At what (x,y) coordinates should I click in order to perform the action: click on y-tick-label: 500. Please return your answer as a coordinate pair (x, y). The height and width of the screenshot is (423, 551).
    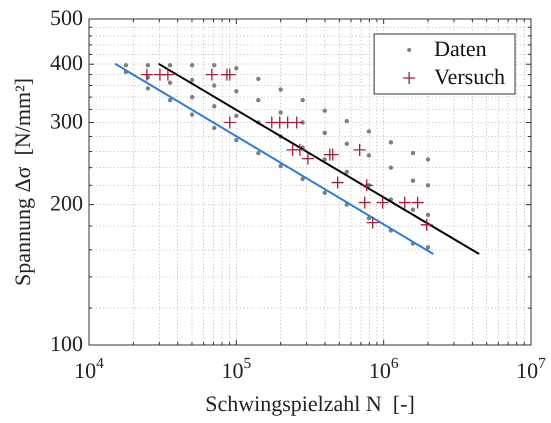
    Looking at the image, I should click on (66, 17).